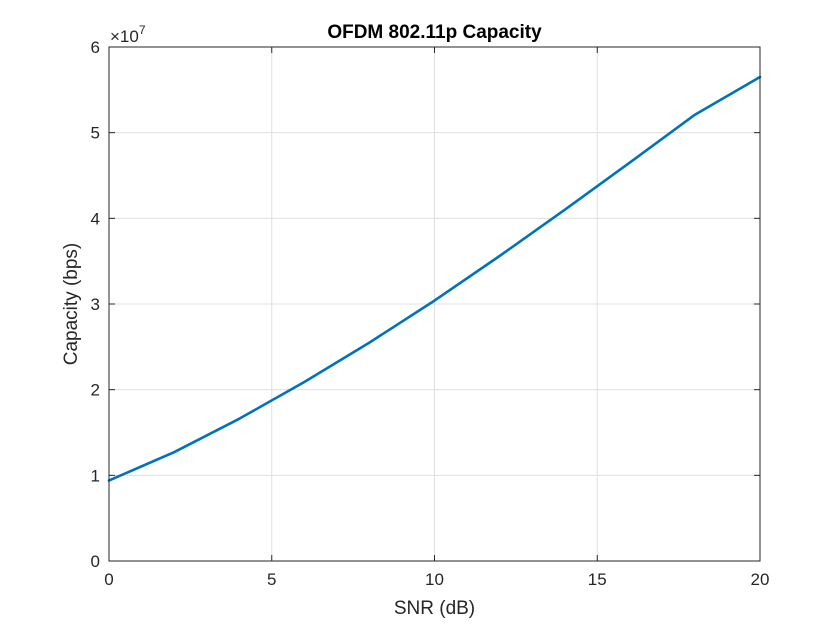 The height and width of the screenshot is (630, 840). What do you see at coordinates (71, 304) in the screenshot?
I see `y-axis-label: Capacity (bps)` at bounding box center [71, 304].